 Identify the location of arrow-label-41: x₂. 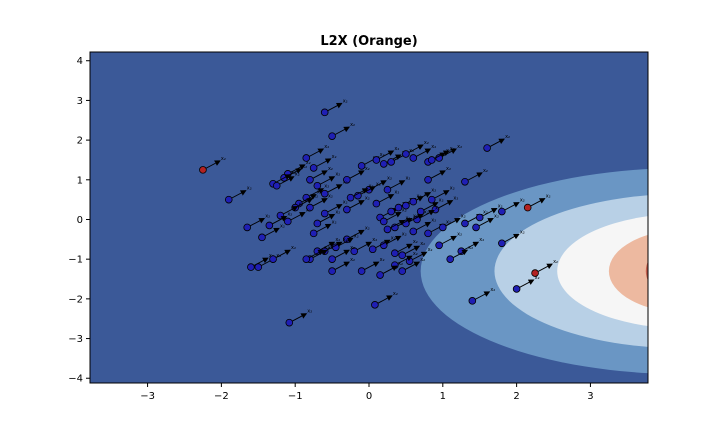
(345, 203).